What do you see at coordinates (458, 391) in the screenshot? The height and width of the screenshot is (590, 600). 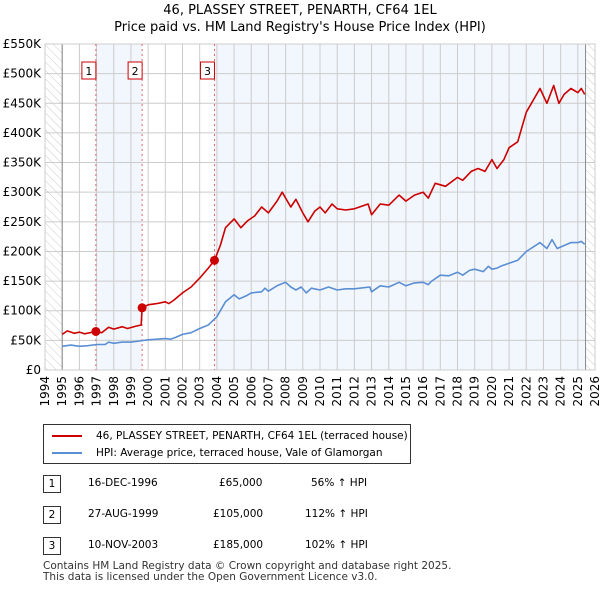 I see `x-tick-label: 2018` at bounding box center [458, 391].